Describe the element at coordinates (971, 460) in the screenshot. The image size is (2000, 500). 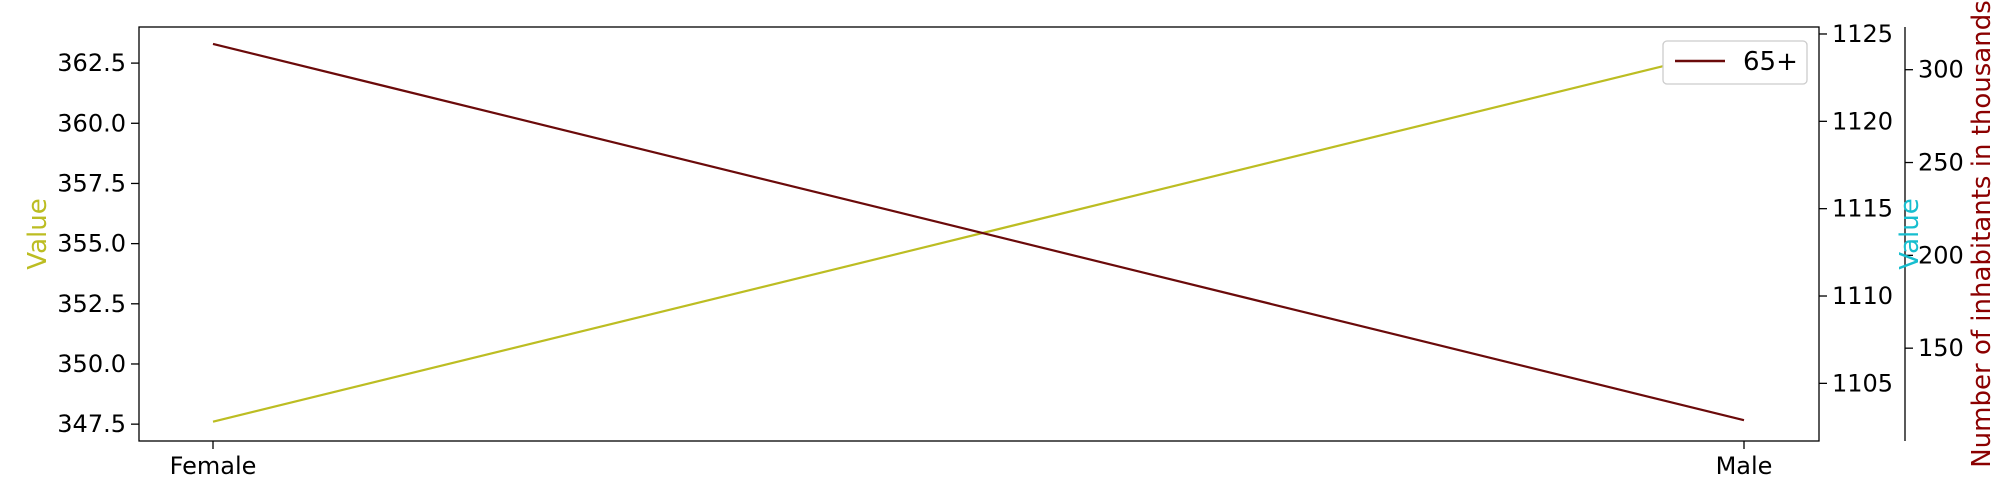
I see `x-axis-ticks: Female Male` at that location.